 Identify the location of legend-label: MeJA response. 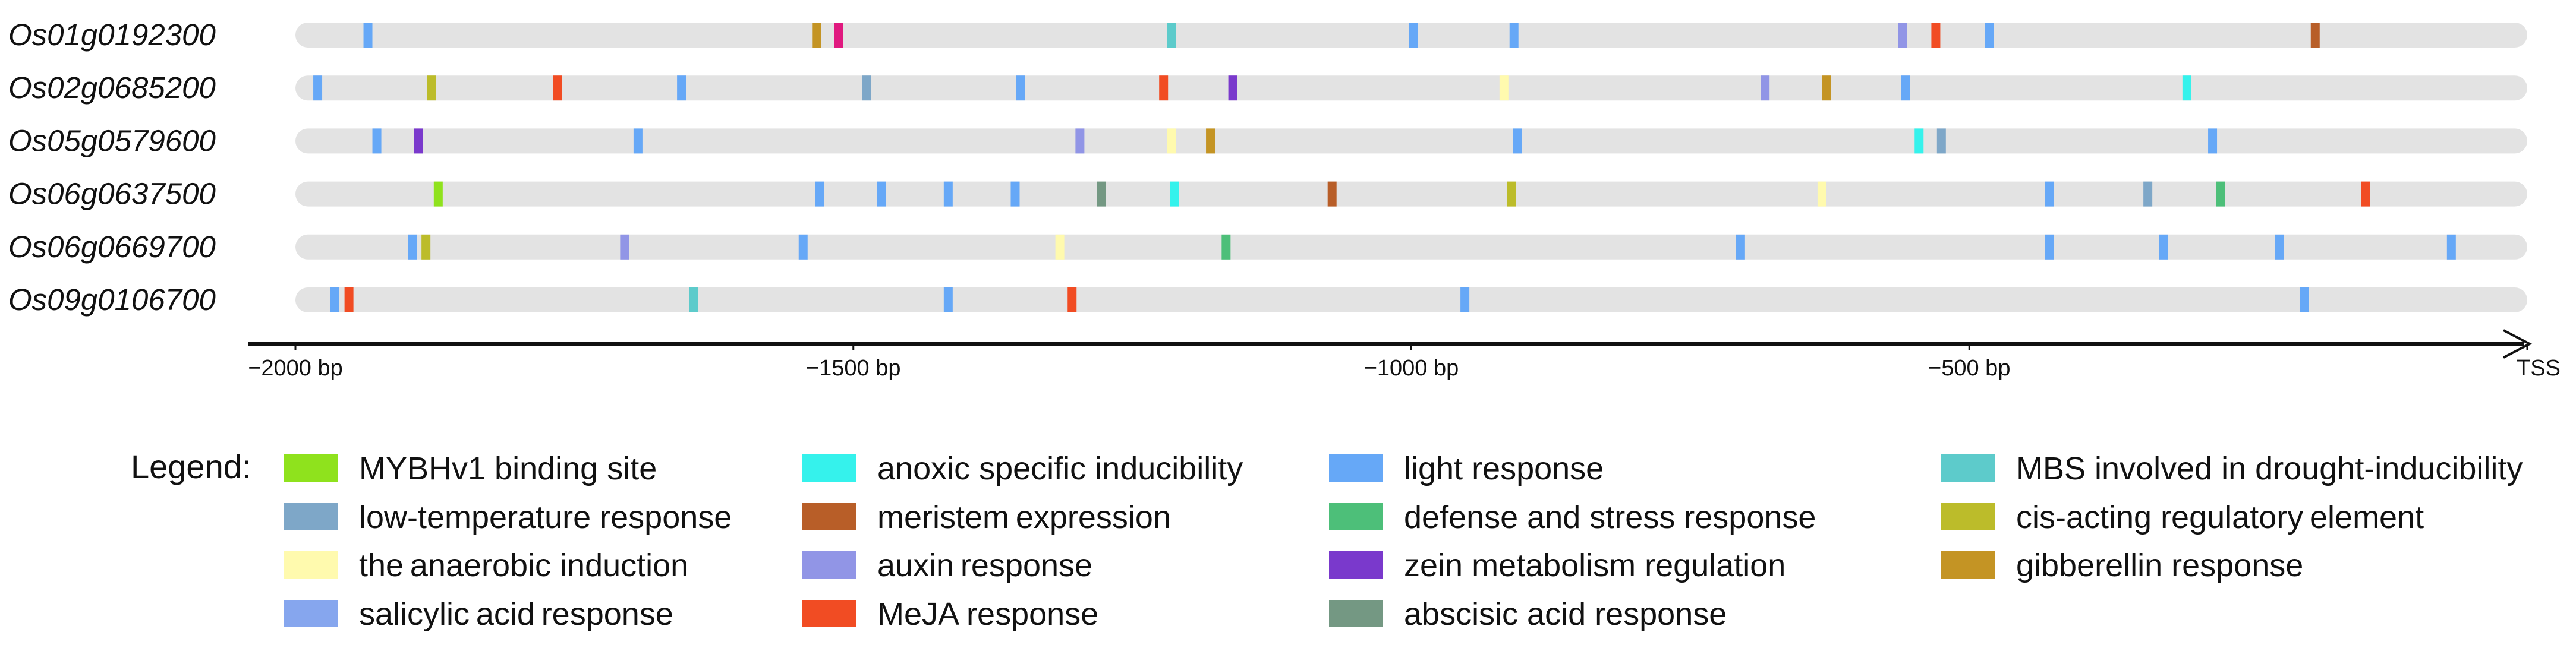
(987, 614).